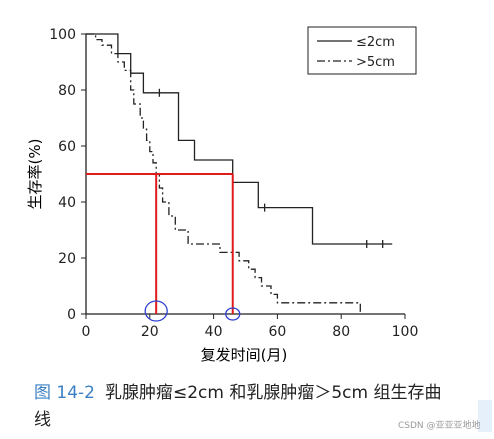 This screenshot has height=439, width=494. Describe the element at coordinates (67, 259) in the screenshot. I see `y-tick-label: 20` at that location.